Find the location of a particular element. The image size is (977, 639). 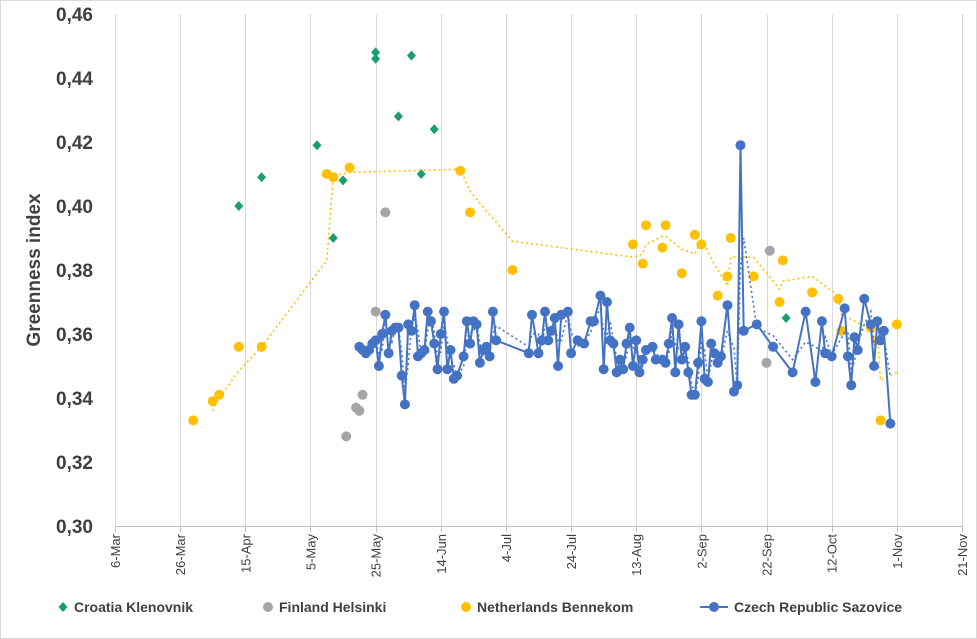

y-tick-label: 0,36 is located at coordinates (74, 335).